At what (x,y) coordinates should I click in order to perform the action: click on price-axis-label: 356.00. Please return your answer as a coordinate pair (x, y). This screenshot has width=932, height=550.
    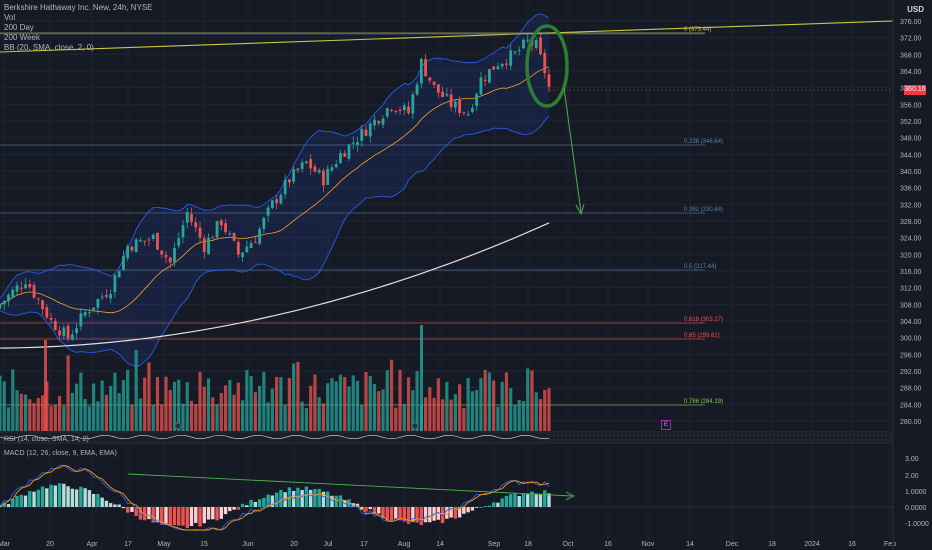
    Looking at the image, I should click on (911, 105).